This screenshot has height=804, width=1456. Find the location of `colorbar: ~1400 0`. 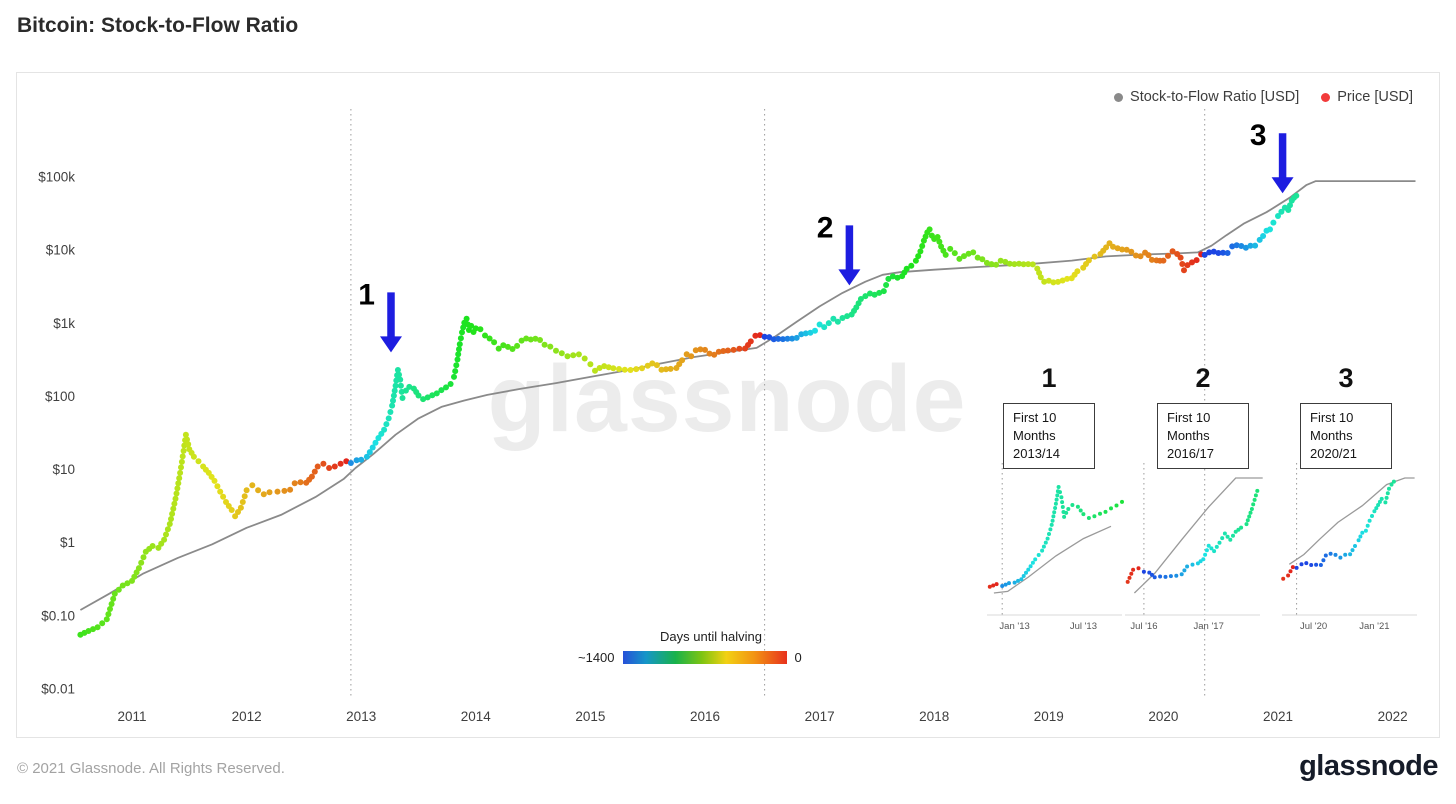

colorbar: ~1400 0 is located at coordinates (690, 657).